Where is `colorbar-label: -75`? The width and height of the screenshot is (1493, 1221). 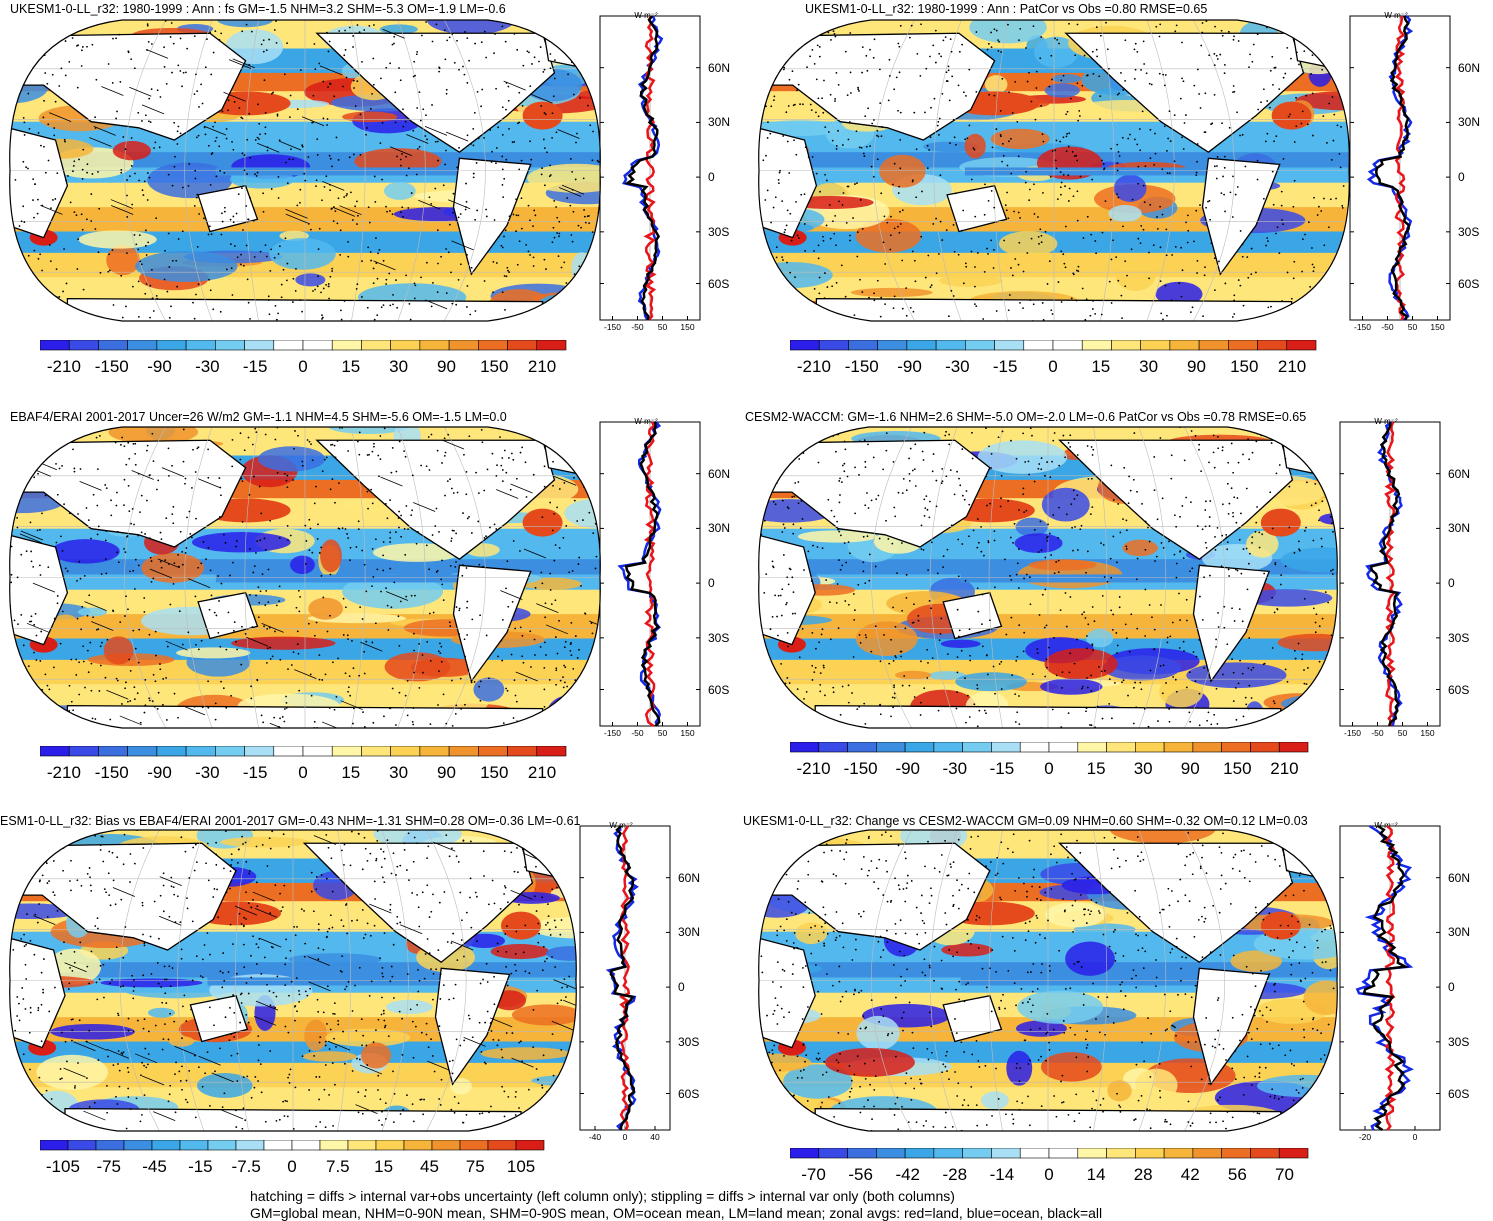 colorbar-label: -75 is located at coordinates (108, 1166).